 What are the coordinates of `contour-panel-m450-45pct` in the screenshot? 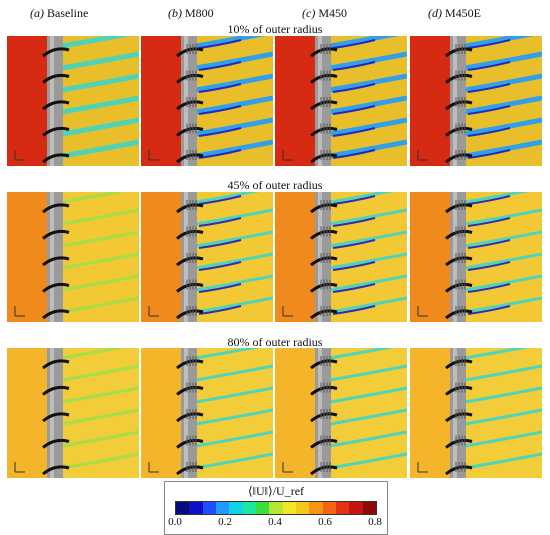 It's located at (341, 257).